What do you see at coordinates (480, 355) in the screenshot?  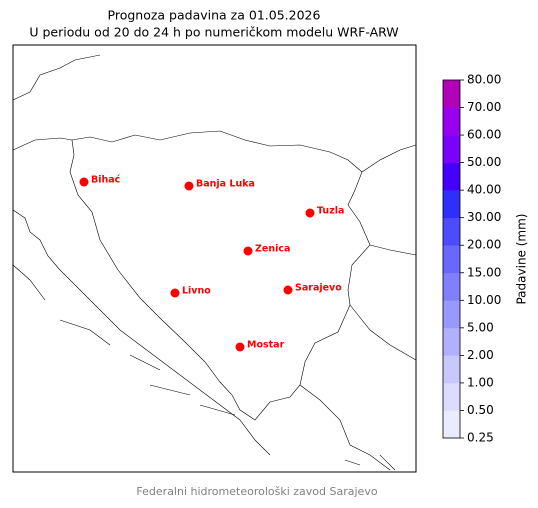 I see `colorbar-tick-label: 2.00` at bounding box center [480, 355].